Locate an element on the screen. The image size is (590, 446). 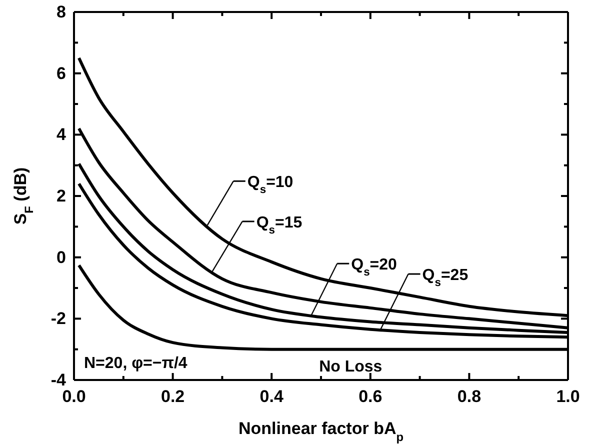
annotation: N=20, φ=−π/4 is located at coordinates (136, 363).